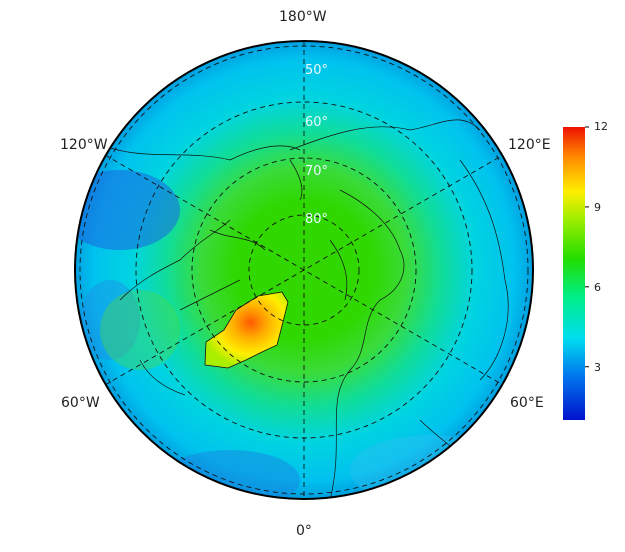 This screenshot has height=552, width=625. Describe the element at coordinates (601, 126) in the screenshot. I see `colorbar-tick-12: 12` at that location.